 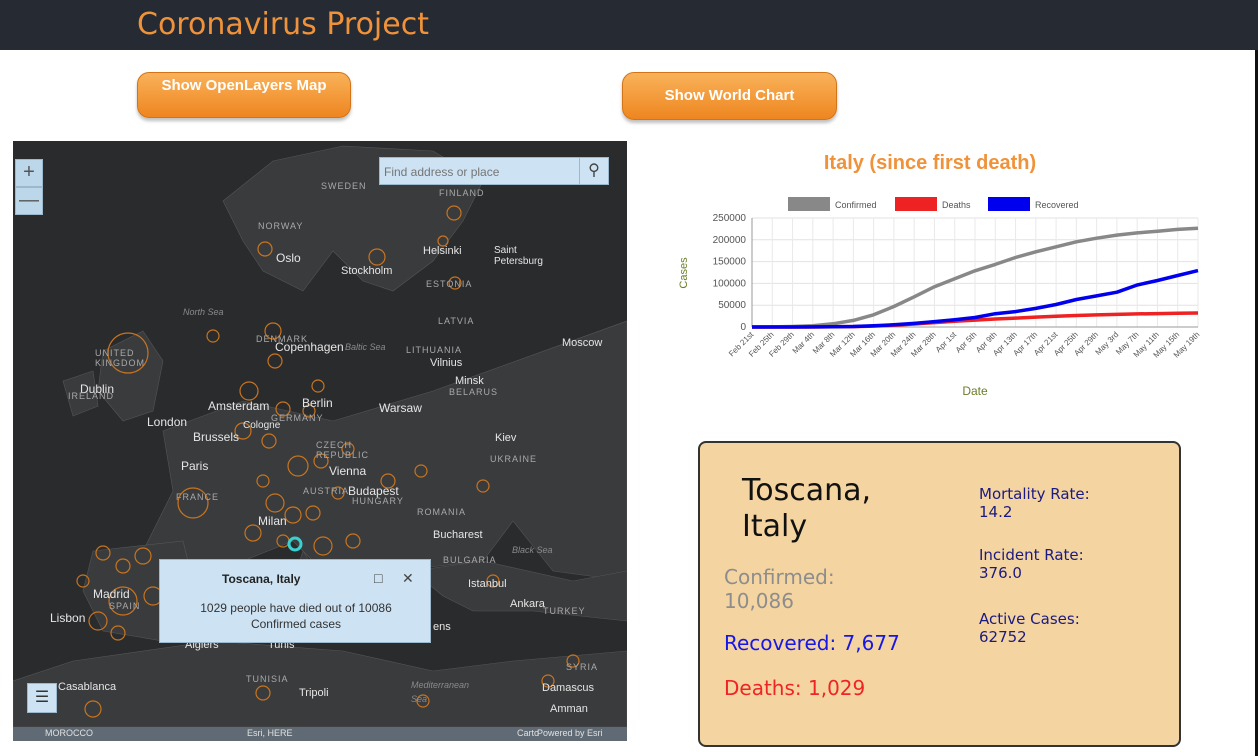 I want to click on map-label: Milan, so click(x=272, y=521).